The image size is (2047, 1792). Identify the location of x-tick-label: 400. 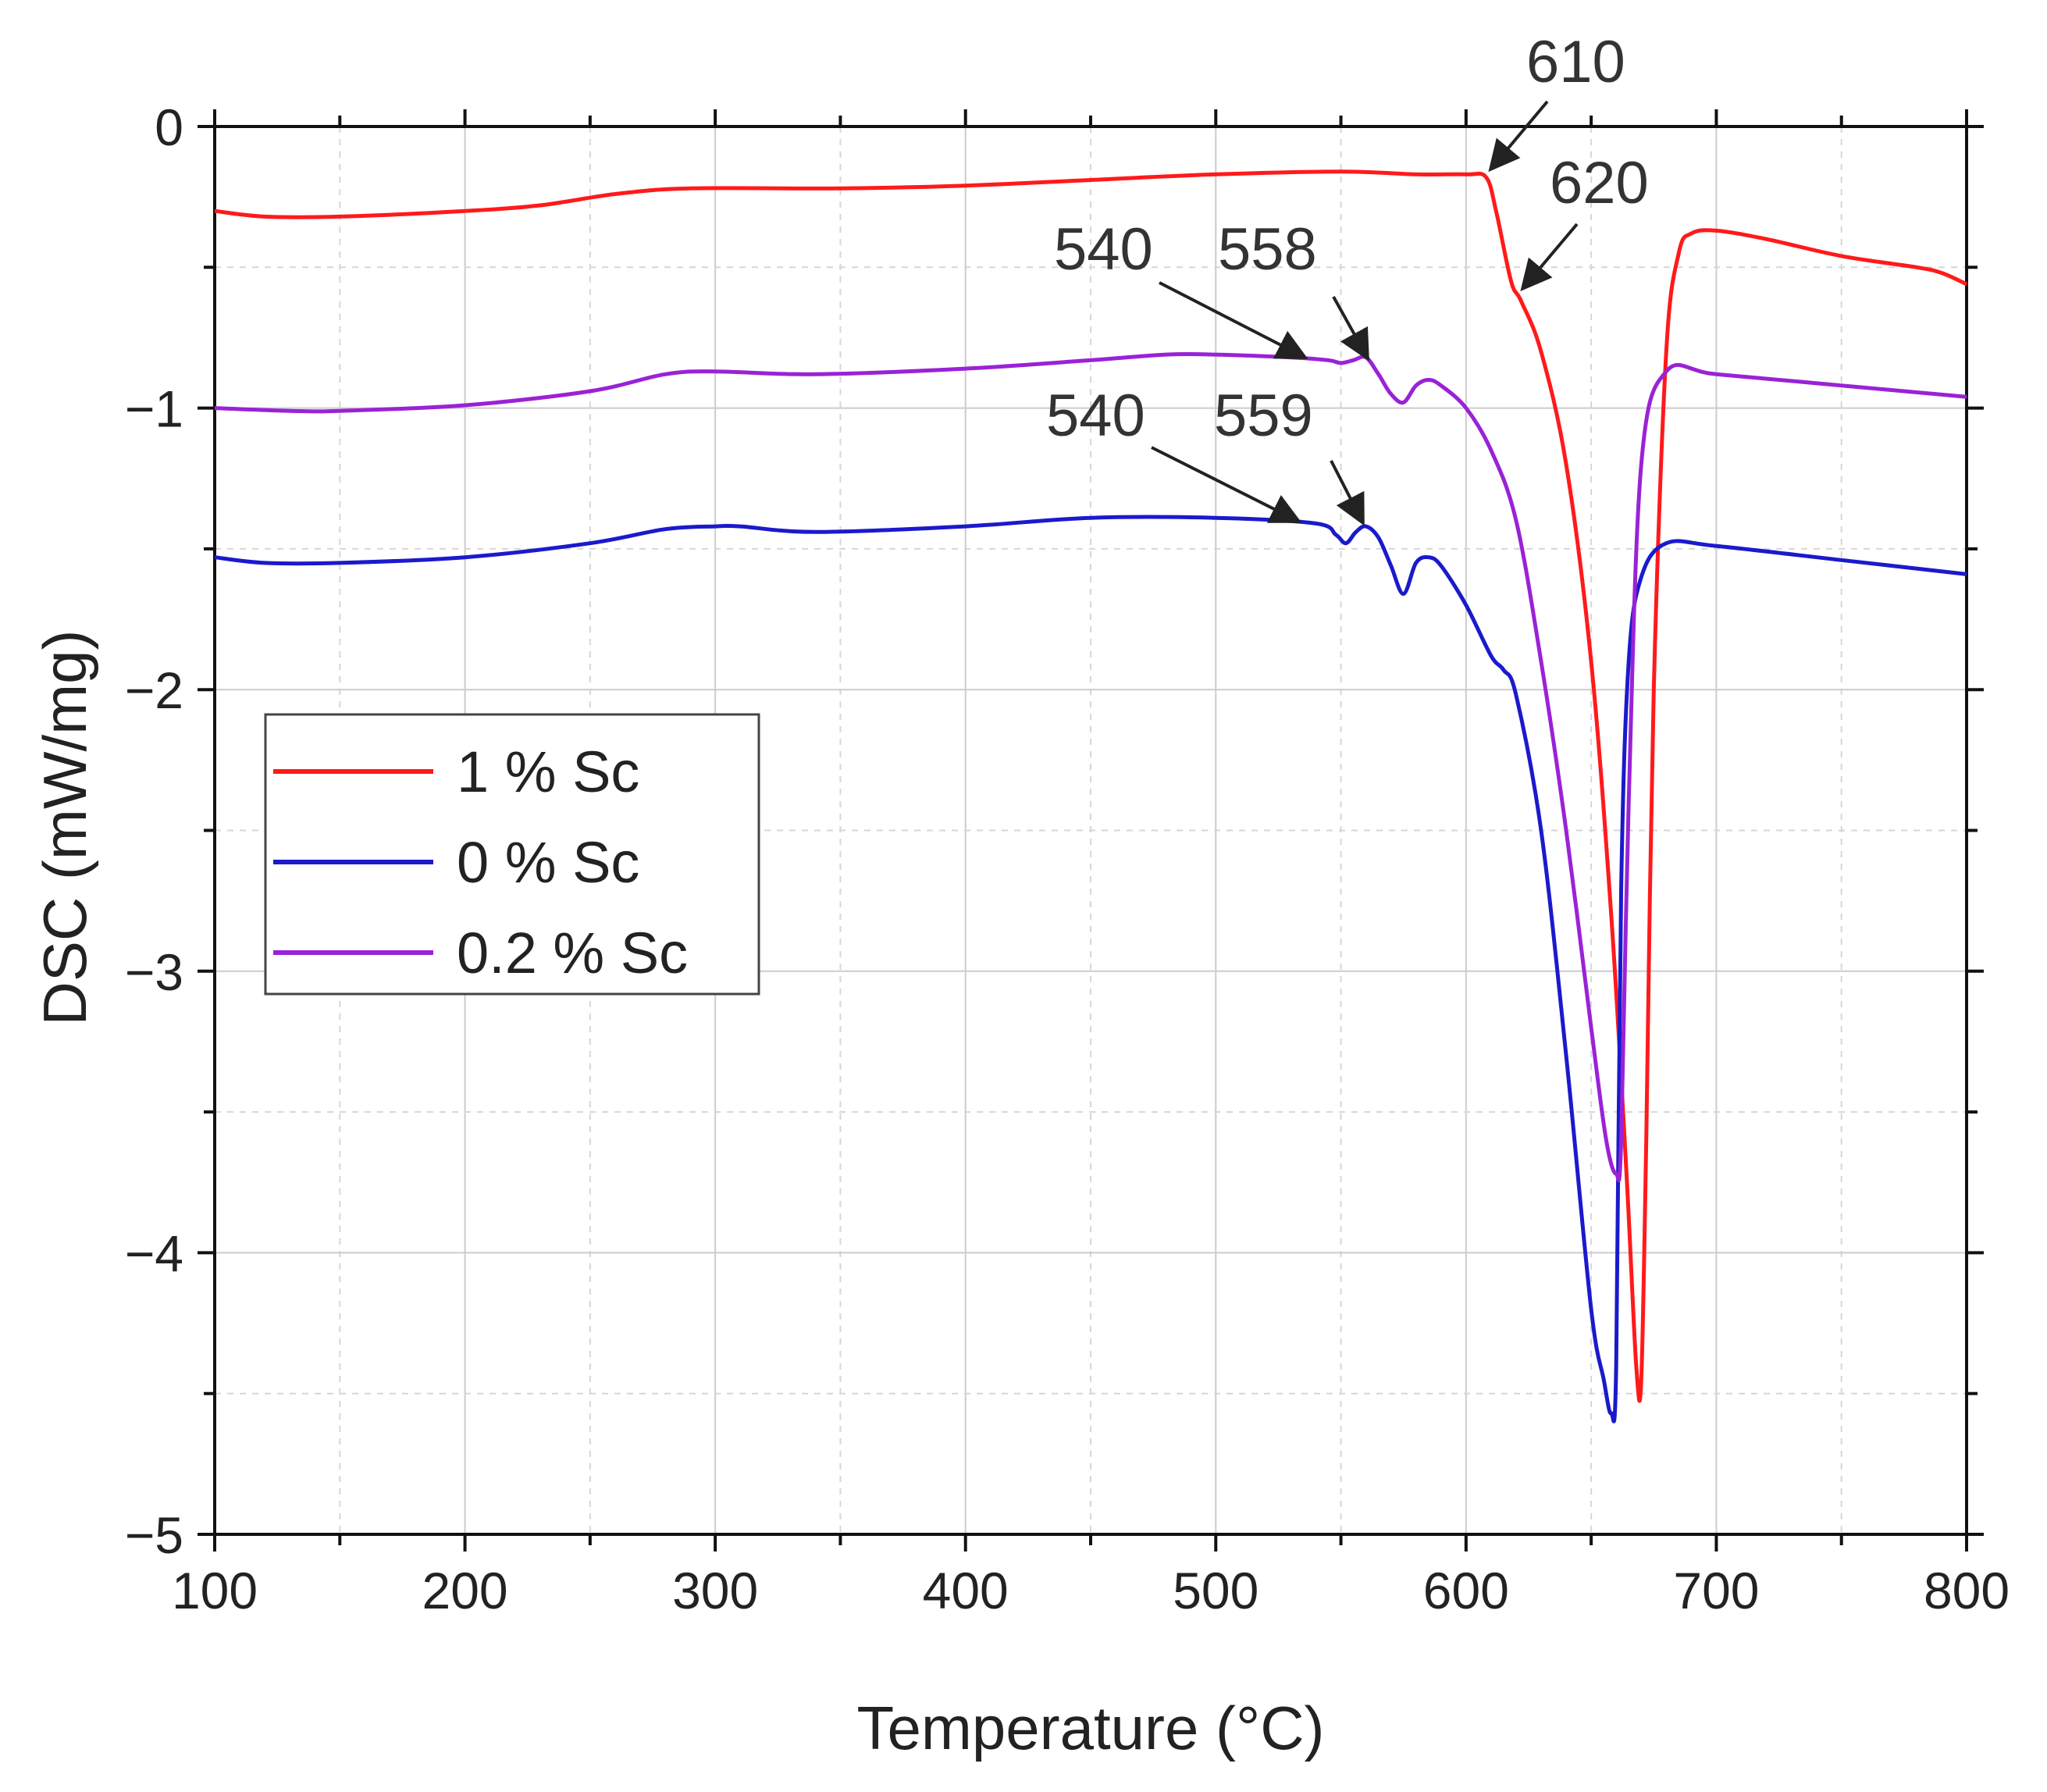
(966, 1590).